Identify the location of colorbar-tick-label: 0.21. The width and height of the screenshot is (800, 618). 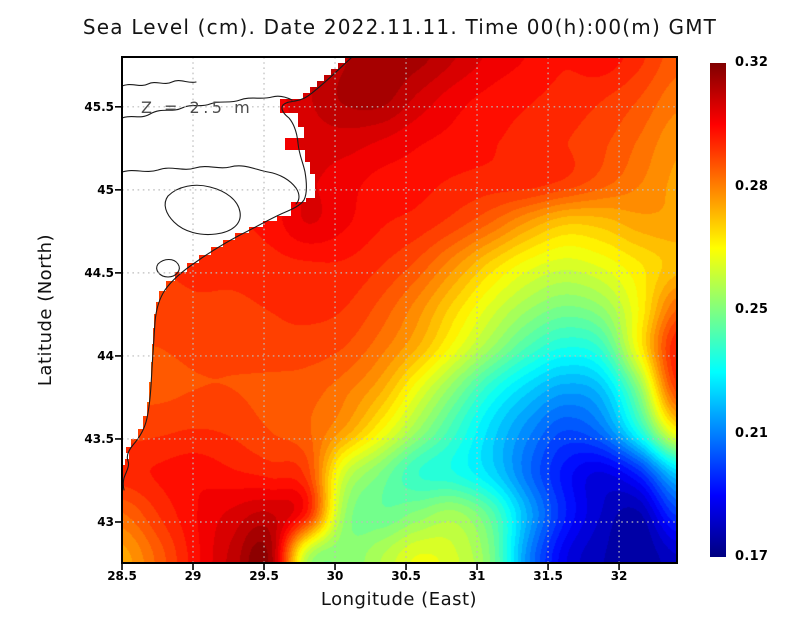
(752, 433).